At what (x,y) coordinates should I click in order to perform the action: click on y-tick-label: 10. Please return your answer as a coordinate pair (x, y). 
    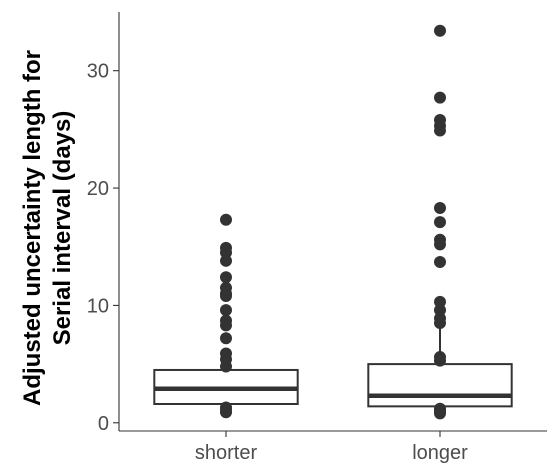
    Looking at the image, I should click on (98, 306).